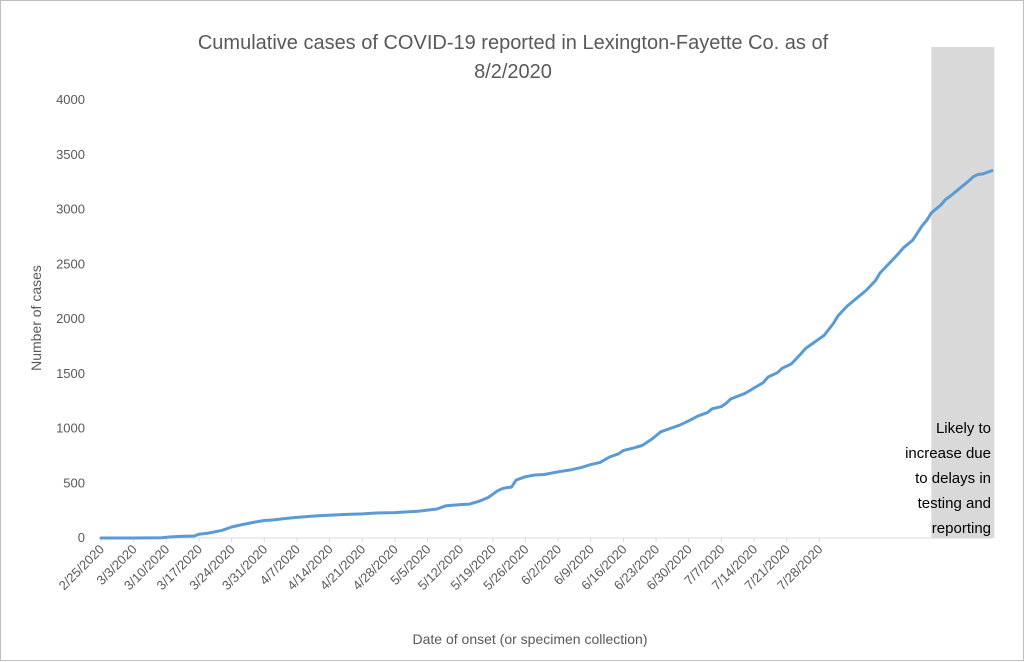 The width and height of the screenshot is (1024, 662). Describe the element at coordinates (70, 373) in the screenshot. I see `y-tick-label: 1500` at that location.